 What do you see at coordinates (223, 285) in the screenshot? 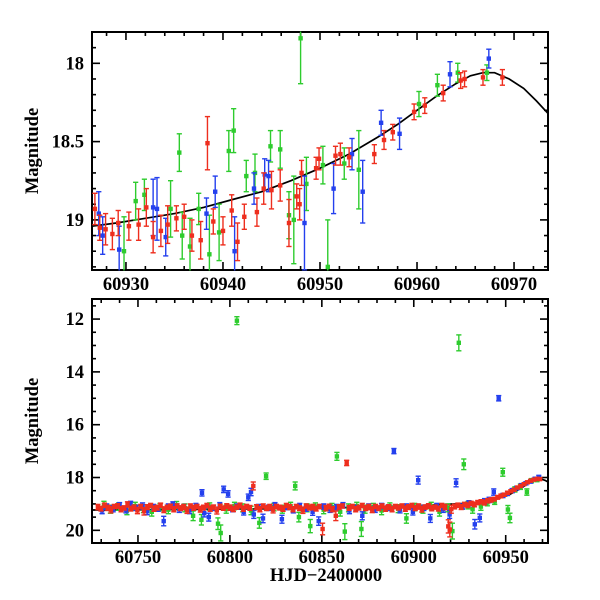
I see `x-tick-label-60940: 60940` at bounding box center [223, 285].